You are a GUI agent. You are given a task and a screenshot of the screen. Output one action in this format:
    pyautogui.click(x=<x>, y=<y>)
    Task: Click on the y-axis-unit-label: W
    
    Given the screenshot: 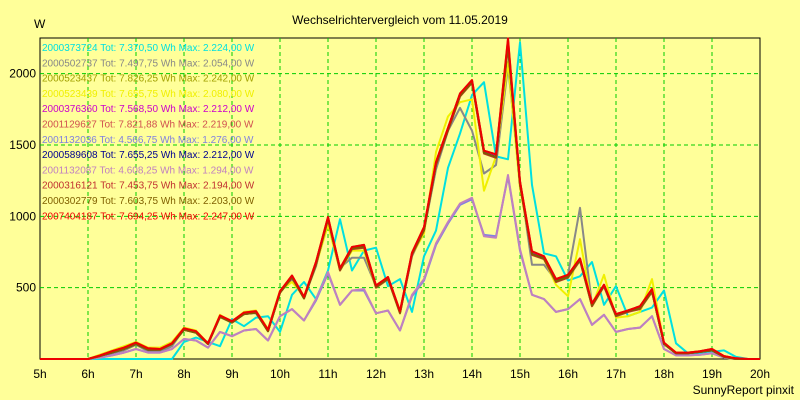 What is the action you would take?
    pyautogui.click(x=40, y=24)
    